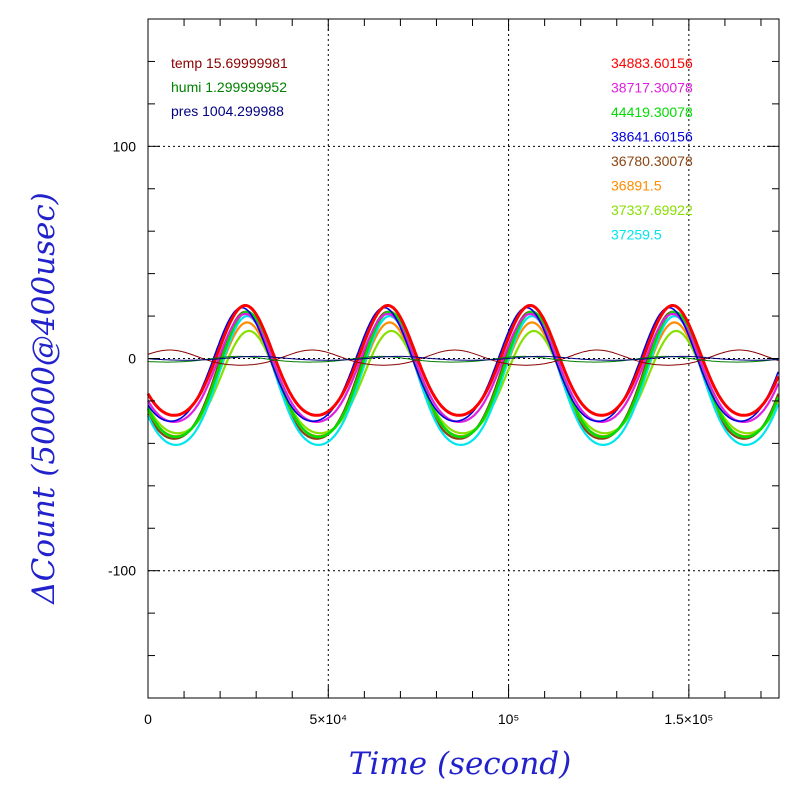  I want to click on x-tick-label: 10⁵, so click(508, 719).